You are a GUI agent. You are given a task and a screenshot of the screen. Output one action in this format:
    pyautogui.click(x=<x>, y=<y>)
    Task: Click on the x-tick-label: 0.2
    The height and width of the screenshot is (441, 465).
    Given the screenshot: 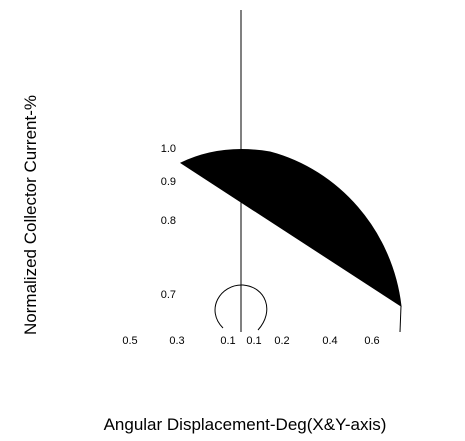 What is the action you would take?
    pyautogui.click(x=281, y=341)
    